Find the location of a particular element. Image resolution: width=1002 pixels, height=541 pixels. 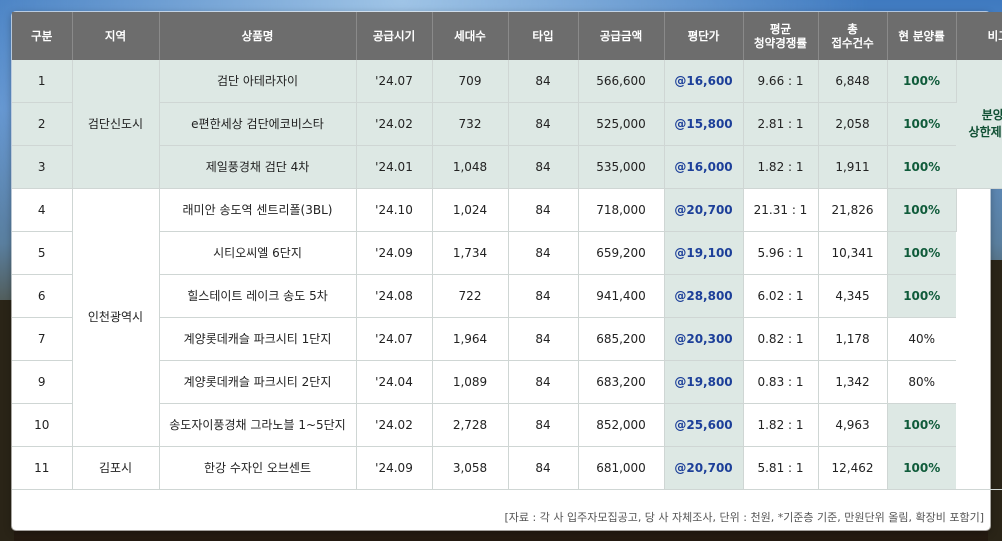

cell-units: 709 is located at coordinates (470, 81).